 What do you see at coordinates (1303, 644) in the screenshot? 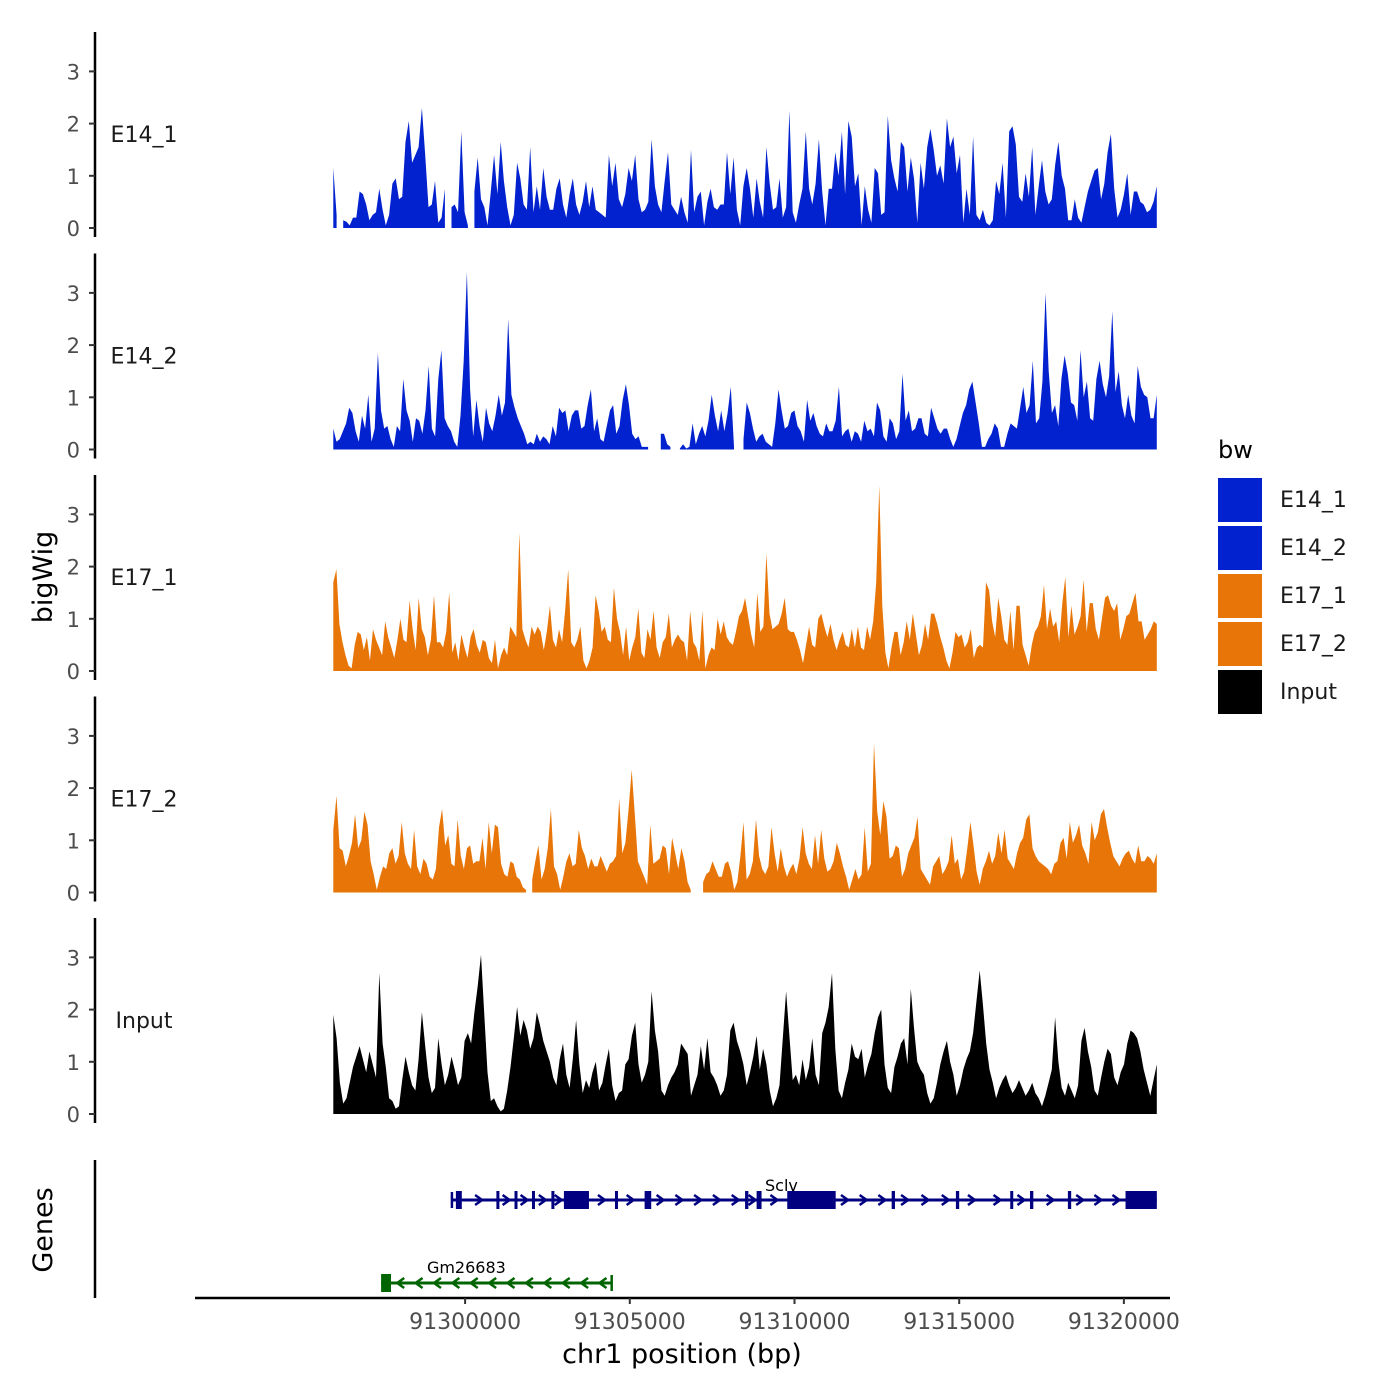
I see `legend-item: E17_2` at bounding box center [1303, 644].